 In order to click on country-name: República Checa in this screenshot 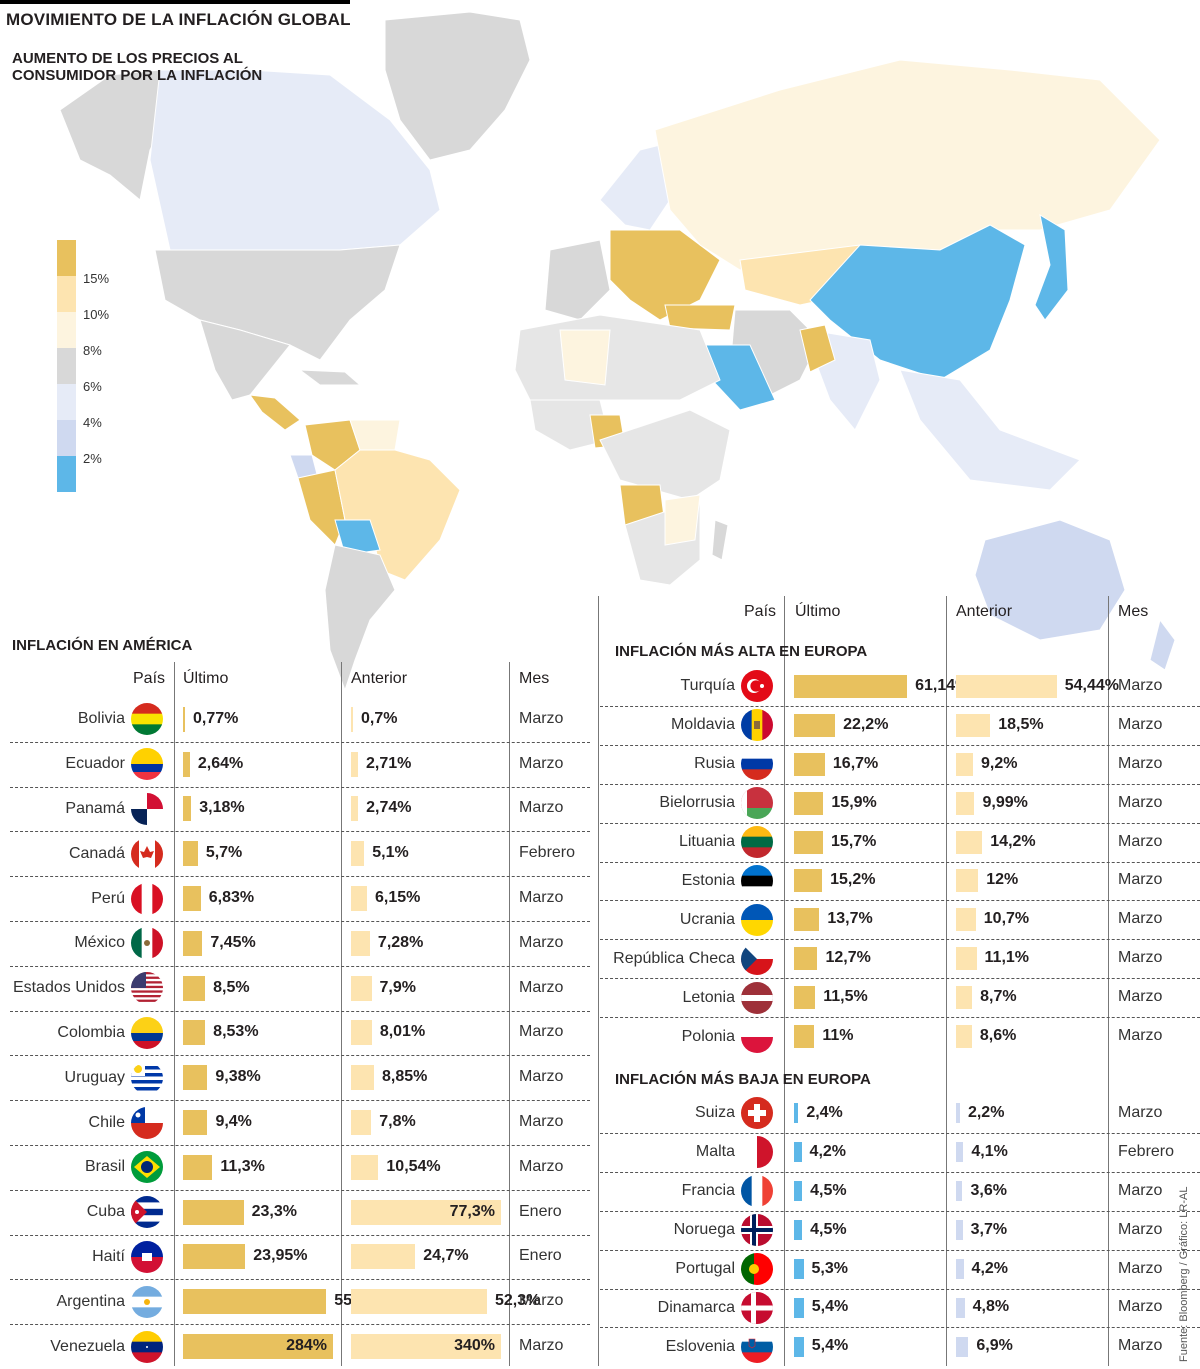, I will do `click(674, 958)`.